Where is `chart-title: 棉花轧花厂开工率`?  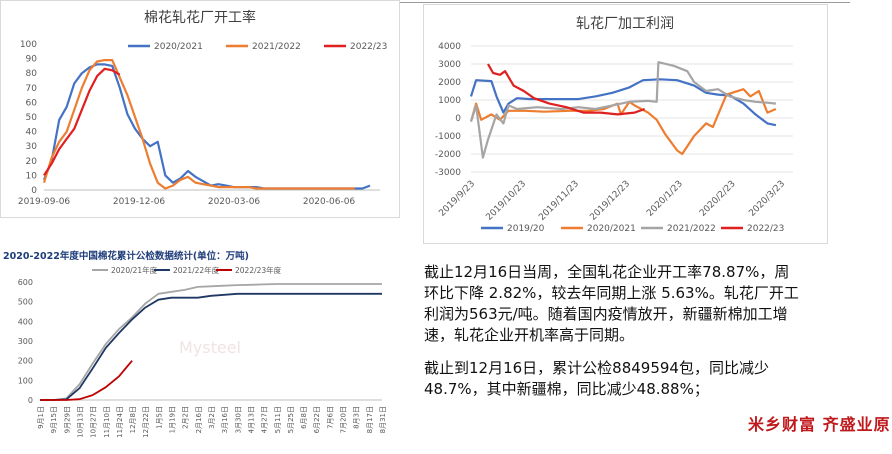 chart-title: 棉花轧花厂开工率 is located at coordinates (200, 17).